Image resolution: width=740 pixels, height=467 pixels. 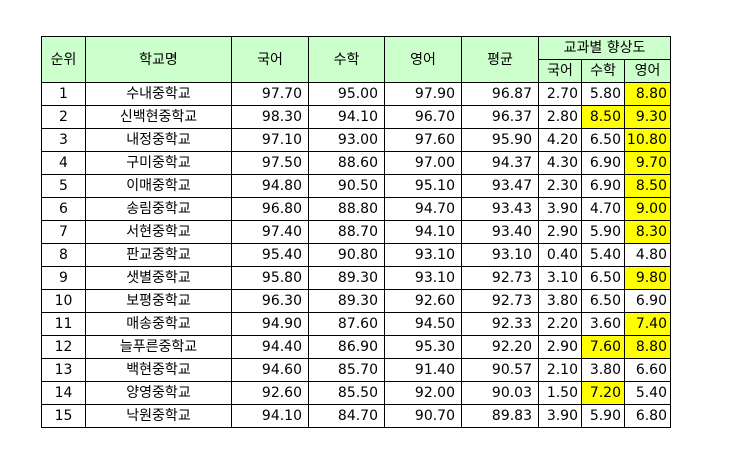 I want to click on table-row: 9 샛별중학교 95.80 89.30 93.10 92.73 3.10 6.50 9.80, so click(x=356, y=278).